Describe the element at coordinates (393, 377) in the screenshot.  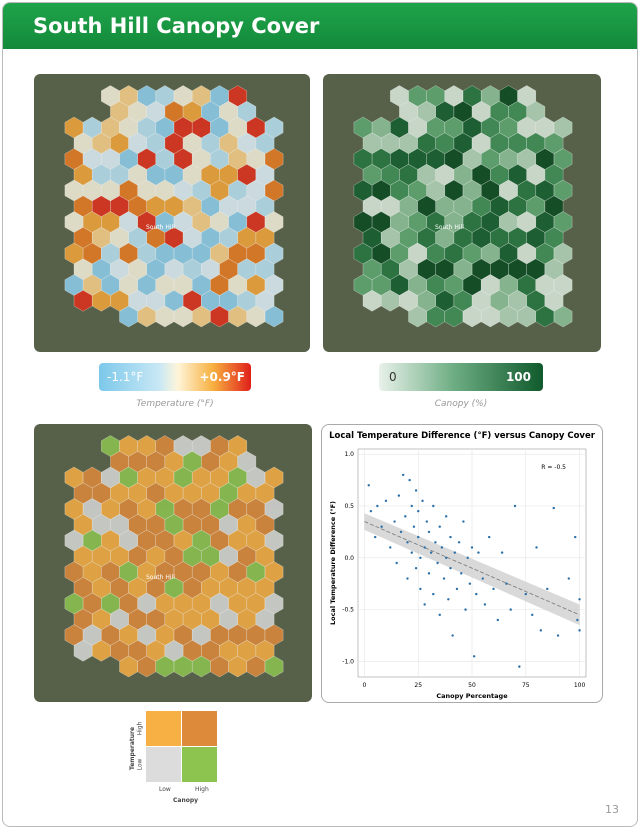
I see `legend-low: 0` at that location.